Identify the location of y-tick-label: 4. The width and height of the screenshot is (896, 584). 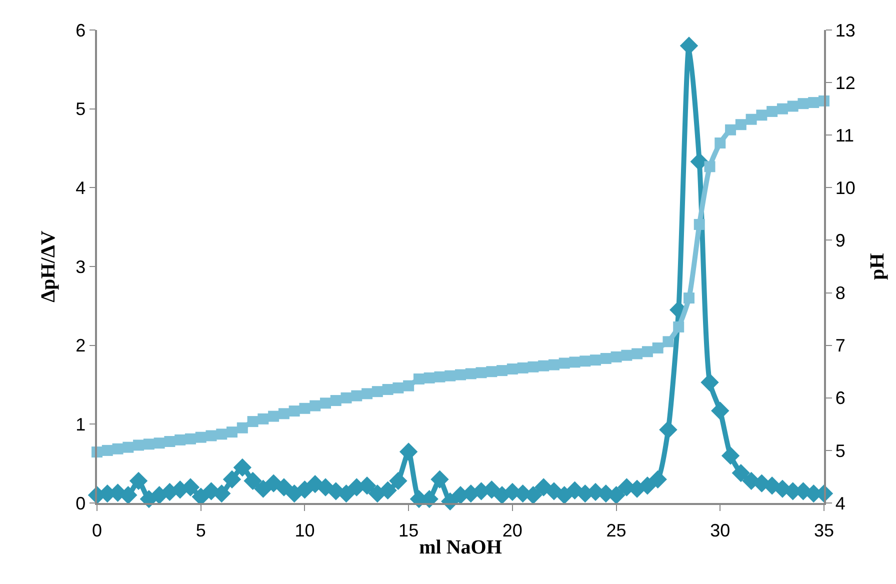
(81, 188).